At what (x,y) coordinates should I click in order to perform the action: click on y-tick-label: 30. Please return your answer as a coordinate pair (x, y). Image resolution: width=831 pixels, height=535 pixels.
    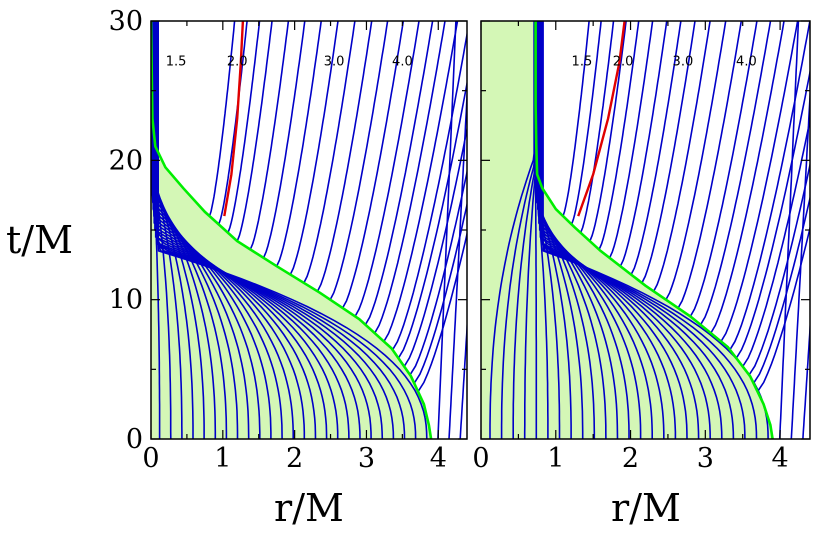
    Looking at the image, I should click on (126, 21).